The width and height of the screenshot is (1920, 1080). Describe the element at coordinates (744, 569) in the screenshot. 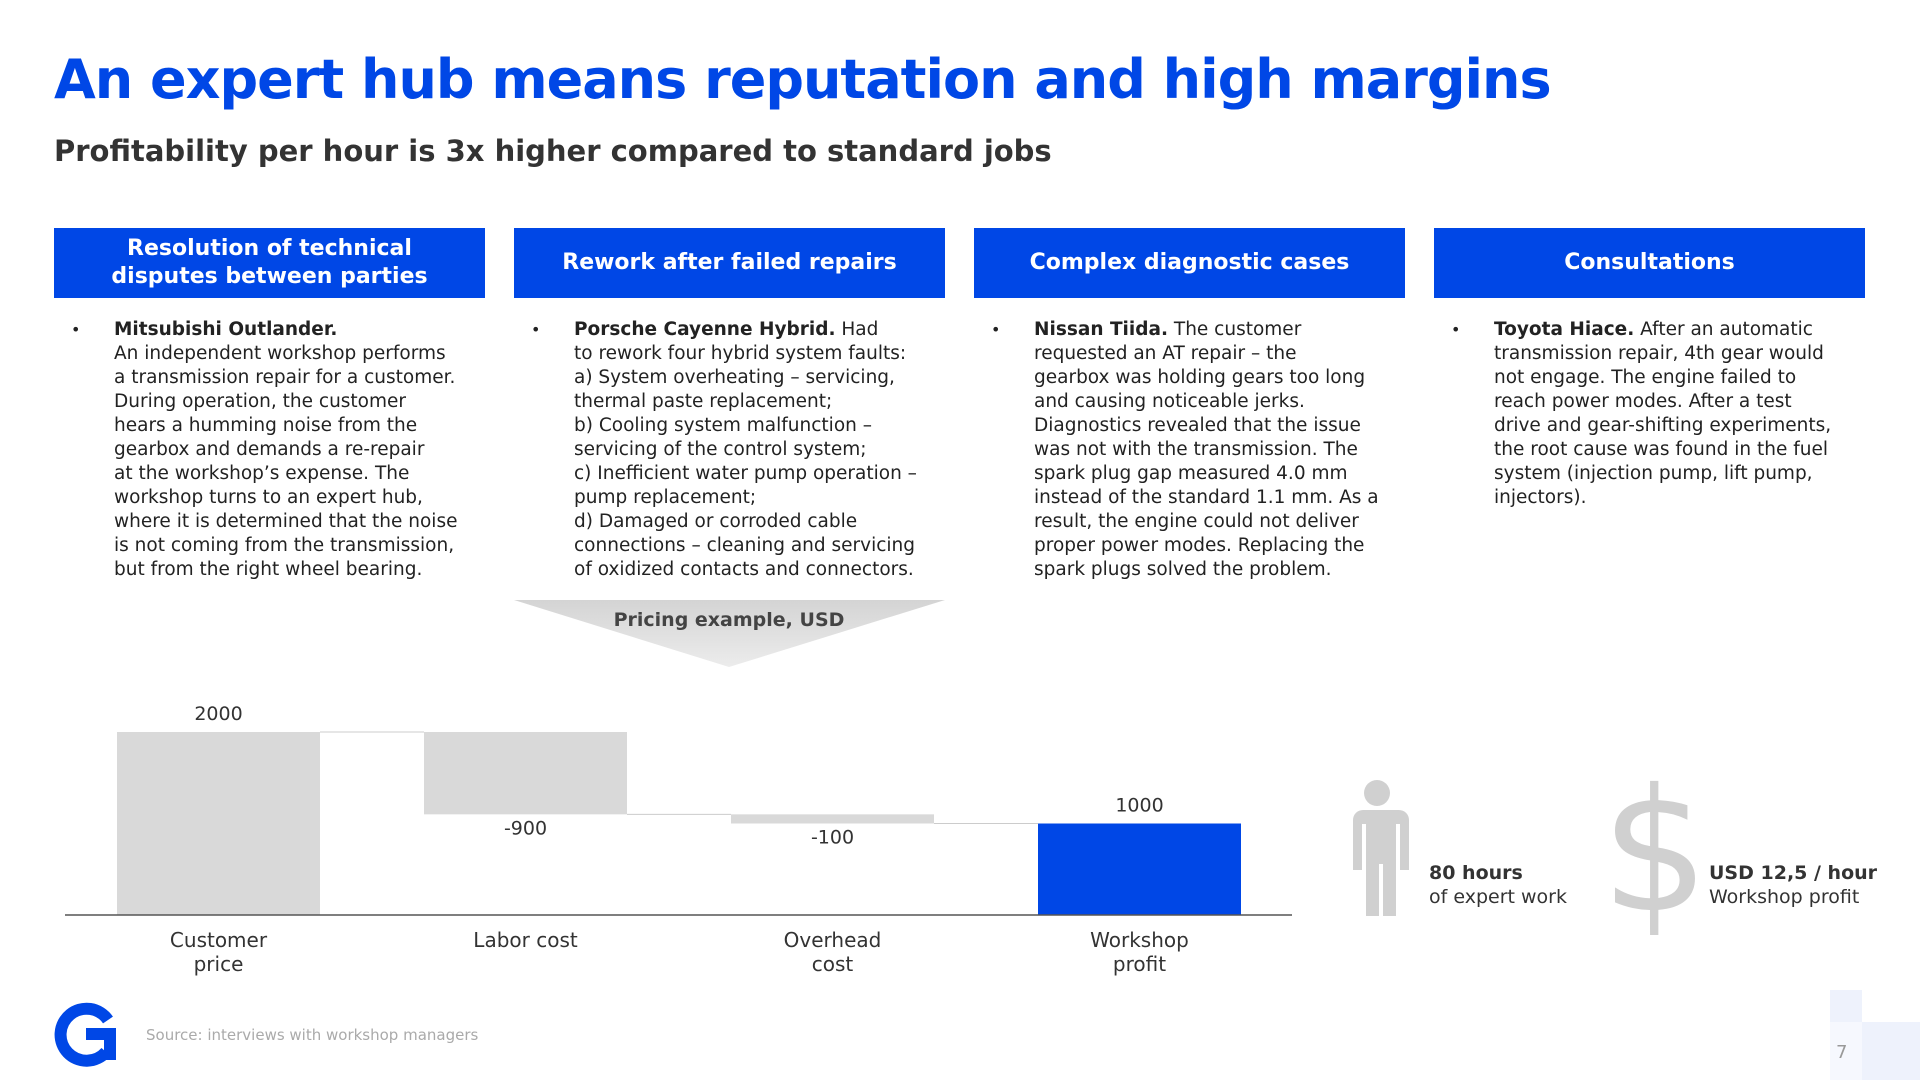

I see `text-line: of oxidized contacts and connectors.` at that location.